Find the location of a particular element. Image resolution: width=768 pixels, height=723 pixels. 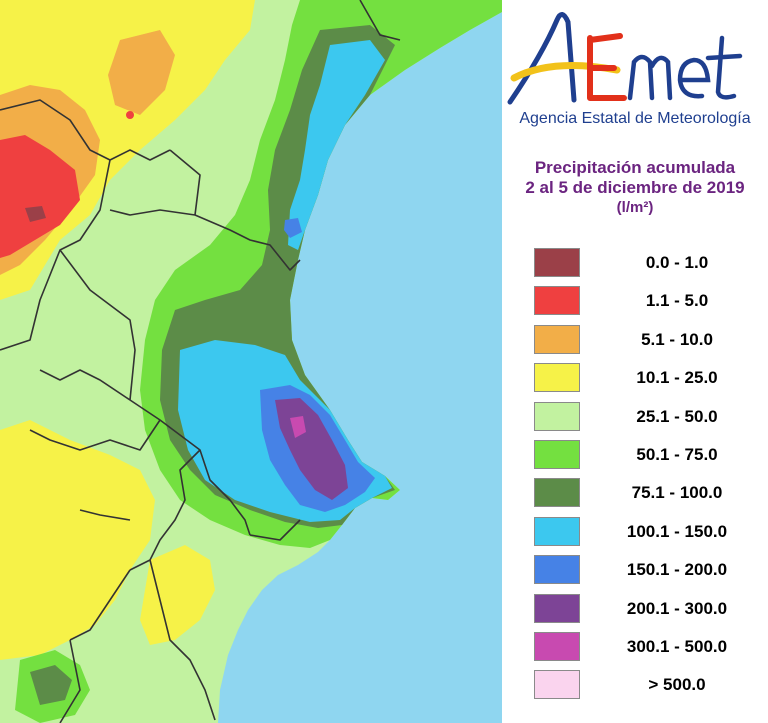

legend-item: 10.1 - 25.0 is located at coordinates (649, 378).